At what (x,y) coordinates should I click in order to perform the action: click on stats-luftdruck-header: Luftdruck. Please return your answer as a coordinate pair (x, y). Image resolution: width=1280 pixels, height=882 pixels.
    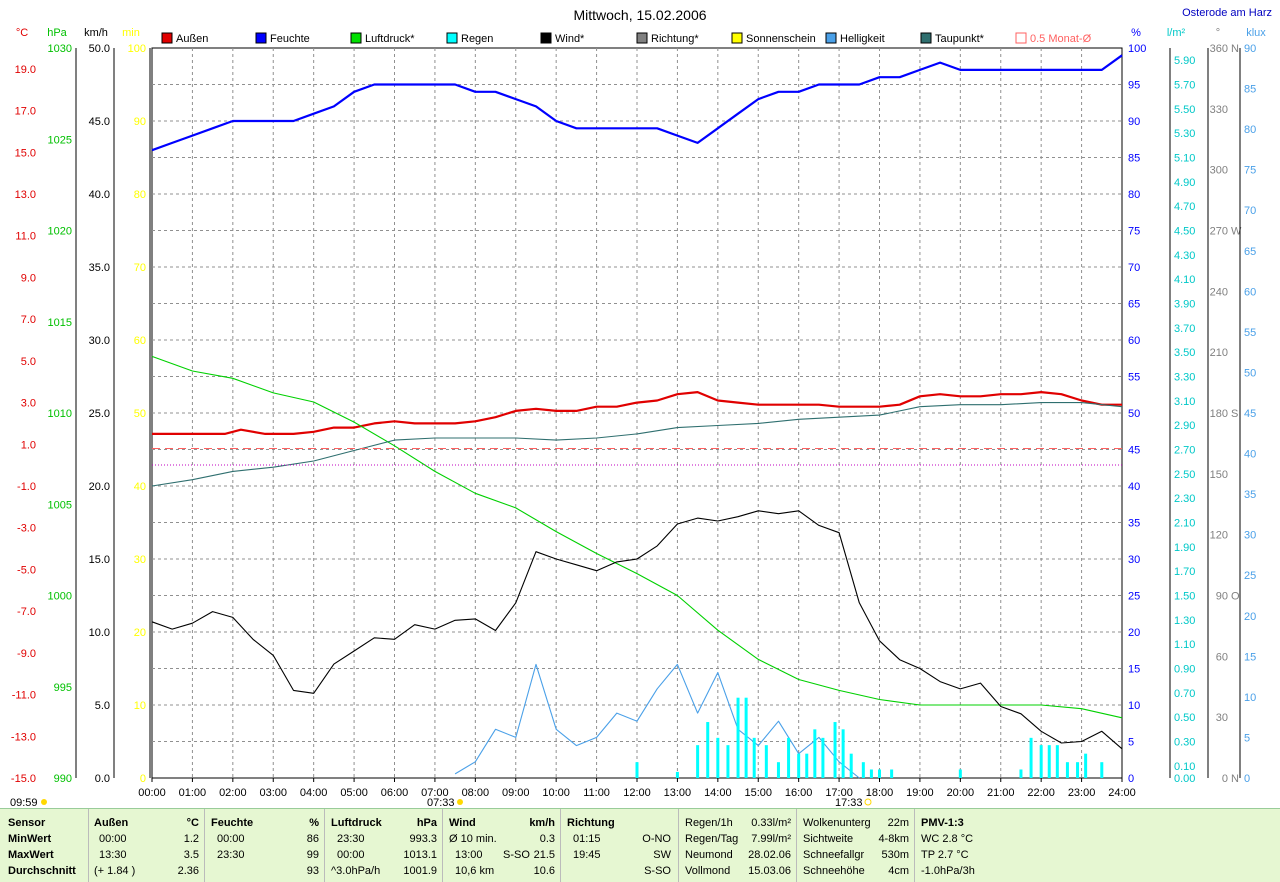
    Looking at the image, I should click on (356, 823).